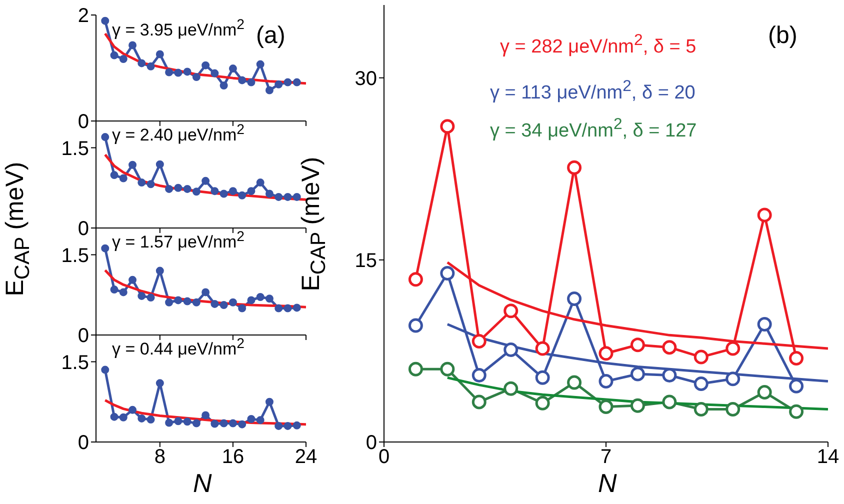 This screenshot has height=504, width=844. Describe the element at coordinates (178, 348) in the screenshot. I see `annotation: γ = 0.44 μeV/nm$^{2}$` at that location.